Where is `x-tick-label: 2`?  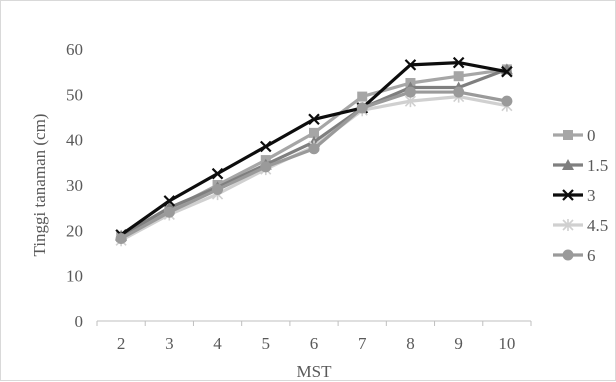
x-tick-label: 2 is located at coordinates (121, 343).